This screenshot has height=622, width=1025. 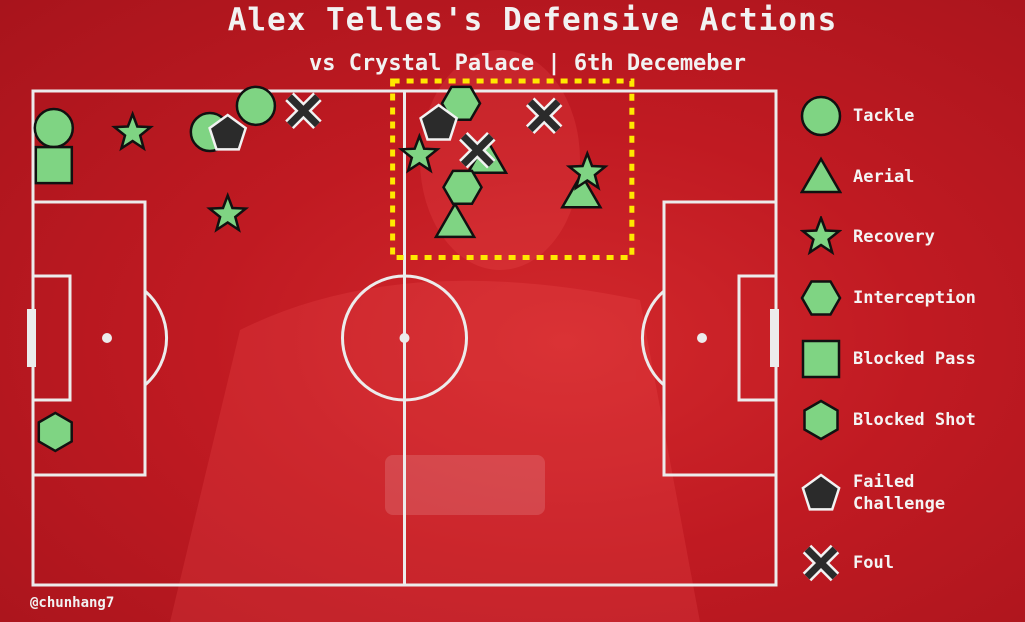 What do you see at coordinates (702, 338) in the screenshot?
I see `right-penalty-spot` at bounding box center [702, 338].